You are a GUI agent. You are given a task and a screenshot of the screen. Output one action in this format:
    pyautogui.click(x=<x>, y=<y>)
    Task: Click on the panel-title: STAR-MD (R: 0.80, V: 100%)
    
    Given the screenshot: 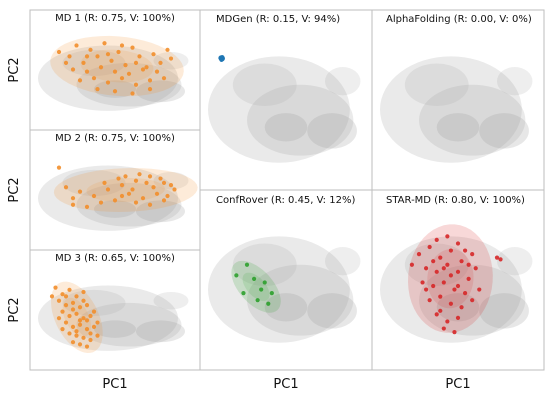 What is the action you would take?
    pyautogui.click(x=455, y=200)
    